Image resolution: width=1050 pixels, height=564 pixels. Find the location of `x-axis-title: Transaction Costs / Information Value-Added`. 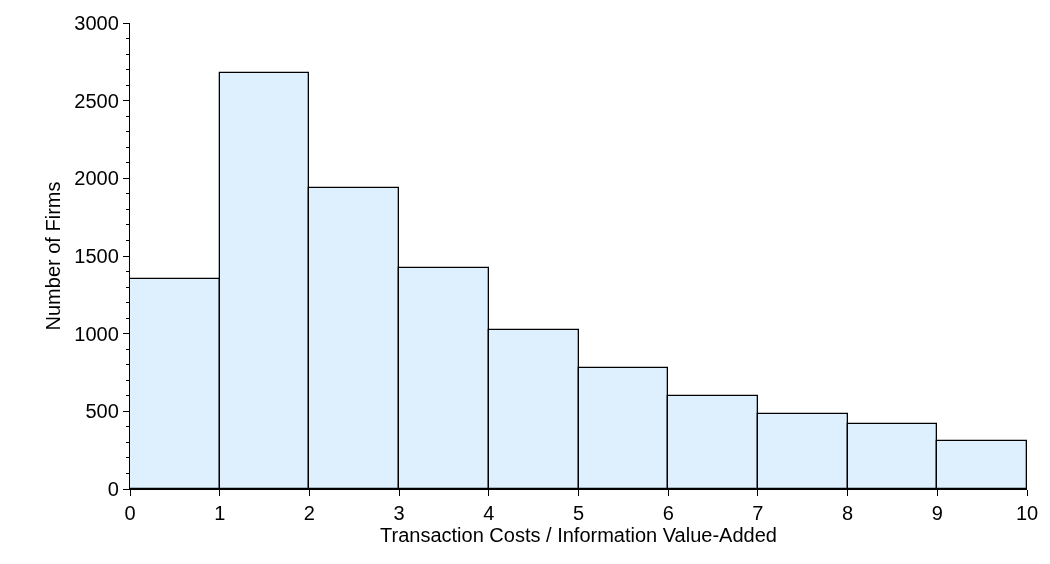

x-axis-title: Transaction Costs / Information Value-Added is located at coordinates (578, 535).